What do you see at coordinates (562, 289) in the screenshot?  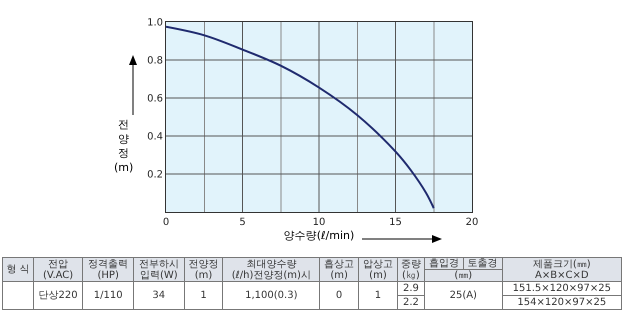 I see `text: 151.5×120×97×25` at bounding box center [562, 289].